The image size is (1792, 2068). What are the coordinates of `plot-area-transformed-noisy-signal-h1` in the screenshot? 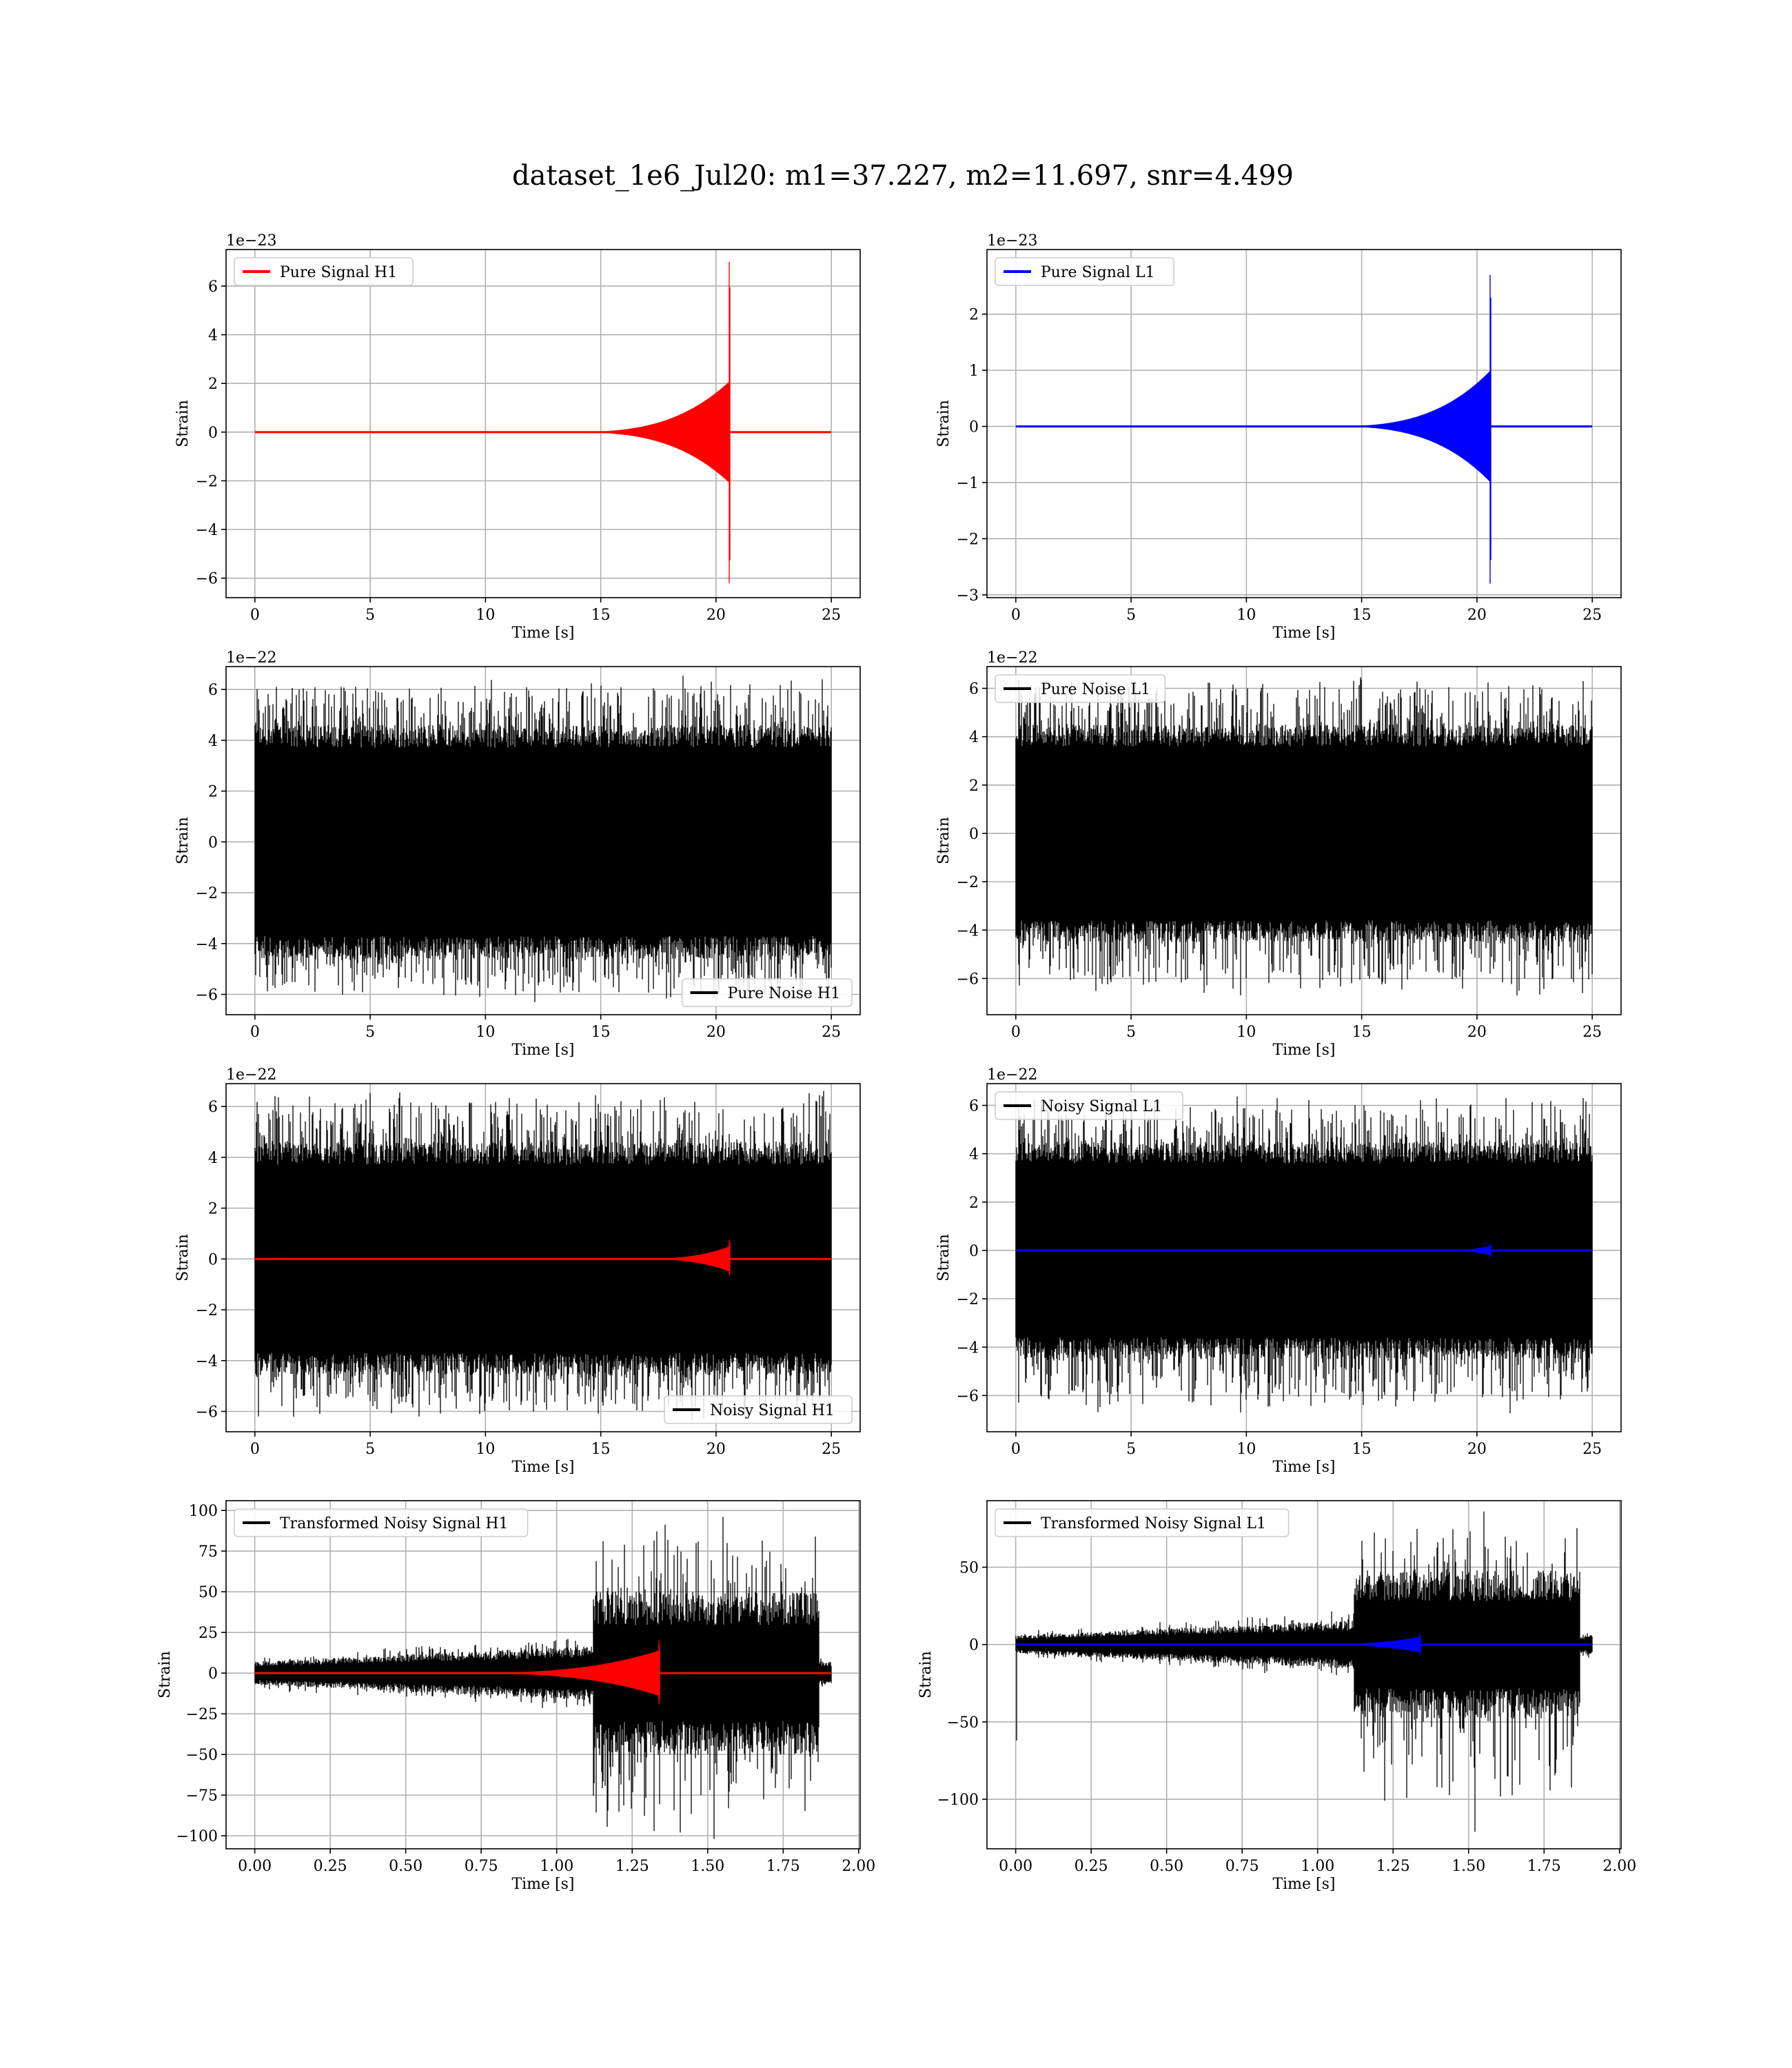 It's located at (543, 1678).